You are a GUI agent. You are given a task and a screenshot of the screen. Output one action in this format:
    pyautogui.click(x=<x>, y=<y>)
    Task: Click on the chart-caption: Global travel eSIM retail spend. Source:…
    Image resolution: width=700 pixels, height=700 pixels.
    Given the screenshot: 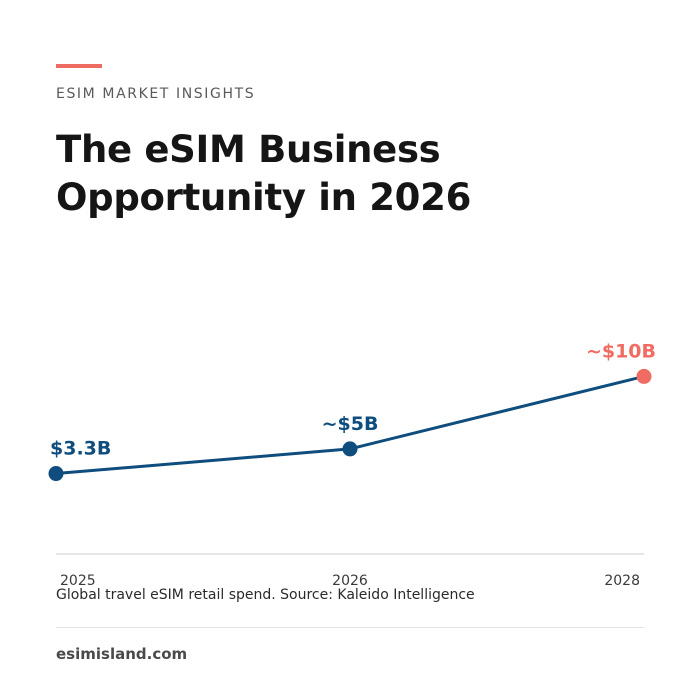 What is the action you would take?
    pyautogui.click(x=265, y=595)
    